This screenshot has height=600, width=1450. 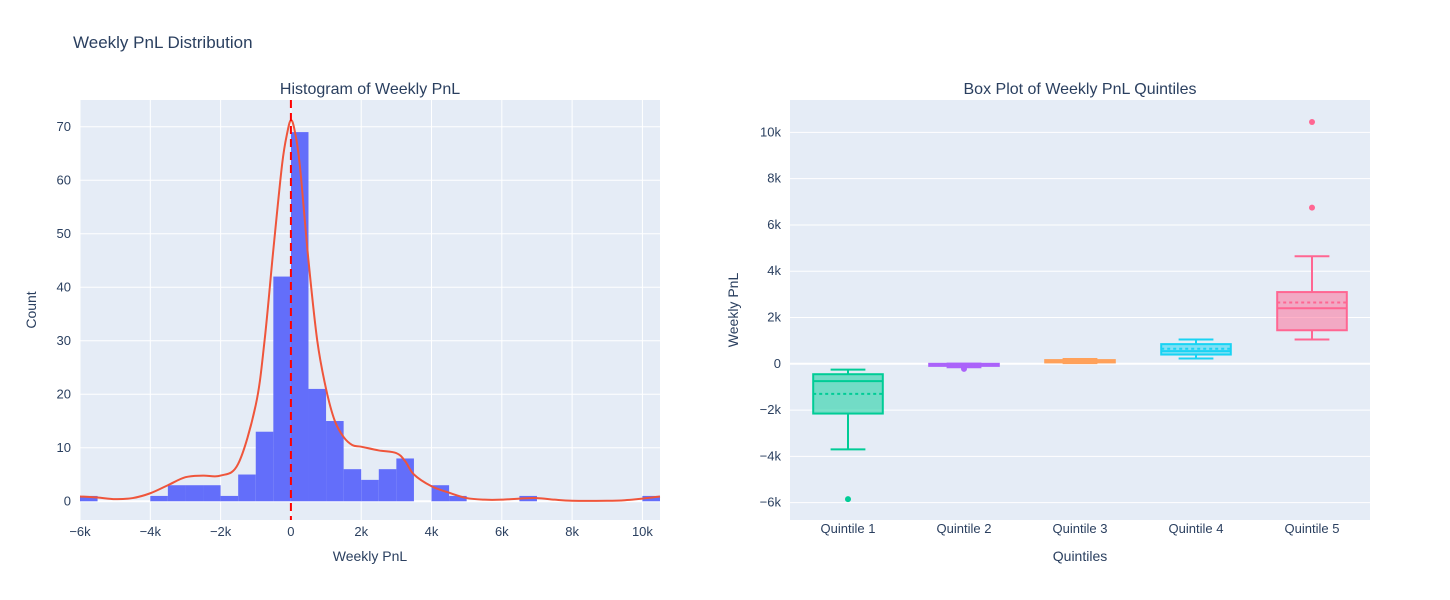 I want to click on histogram-x-tick-label: −2k, so click(x=221, y=531).